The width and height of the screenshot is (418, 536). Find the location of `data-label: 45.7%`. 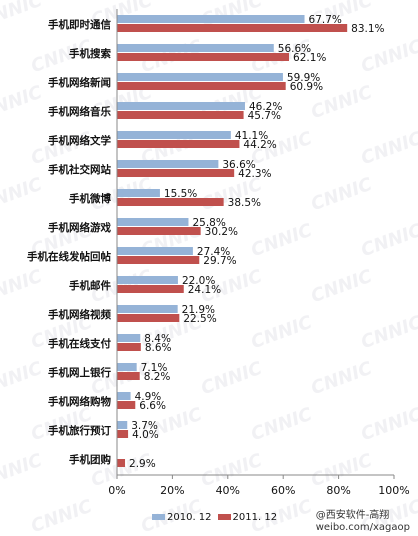

data-label: 45.7% is located at coordinates (264, 116).